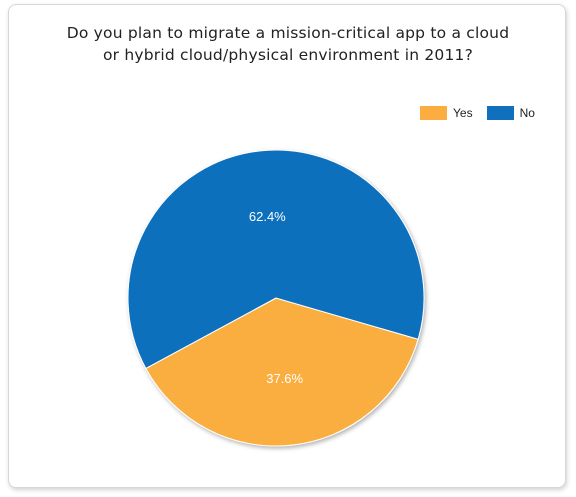 The image size is (576, 497). What do you see at coordinates (433, 113) in the screenshot?
I see `legend-swatch-yes` at bounding box center [433, 113].